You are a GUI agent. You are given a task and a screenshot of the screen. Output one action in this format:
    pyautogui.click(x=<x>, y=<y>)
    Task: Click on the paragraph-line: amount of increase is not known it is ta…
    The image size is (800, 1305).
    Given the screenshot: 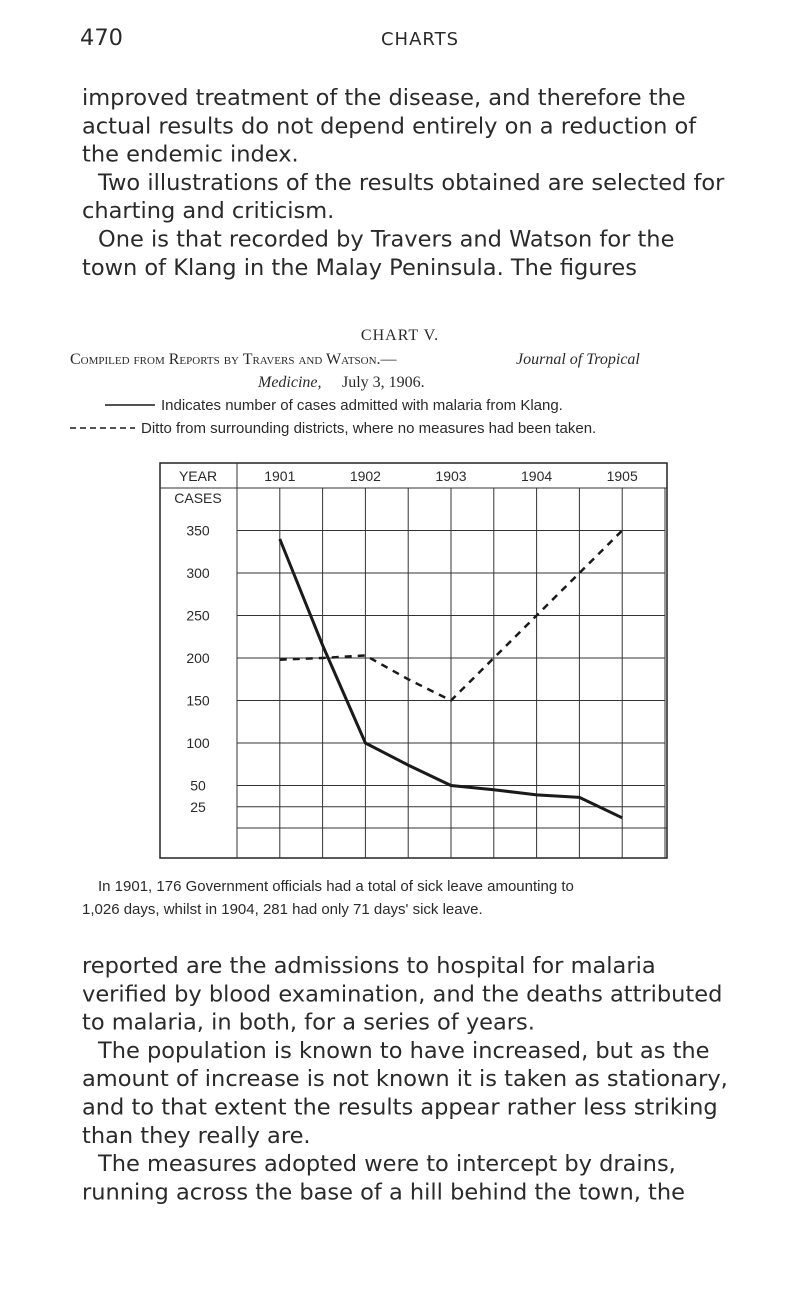 What is the action you would take?
    pyautogui.click(x=405, y=1079)
    